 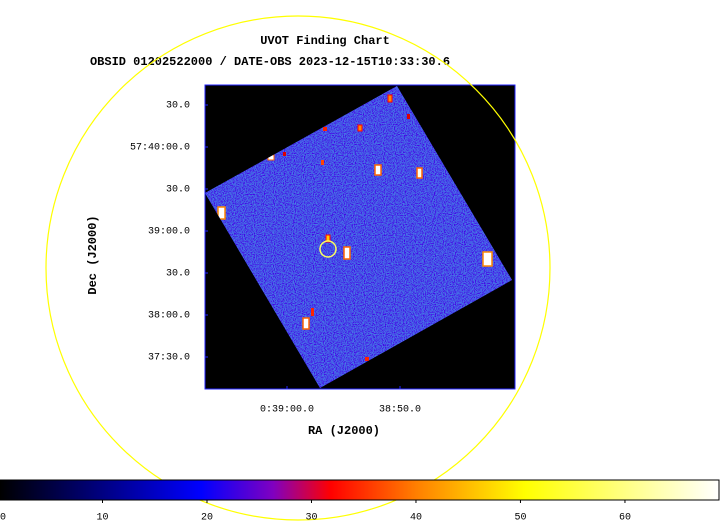 I want to click on colorbar-tick-label: 30, so click(x=311, y=517).